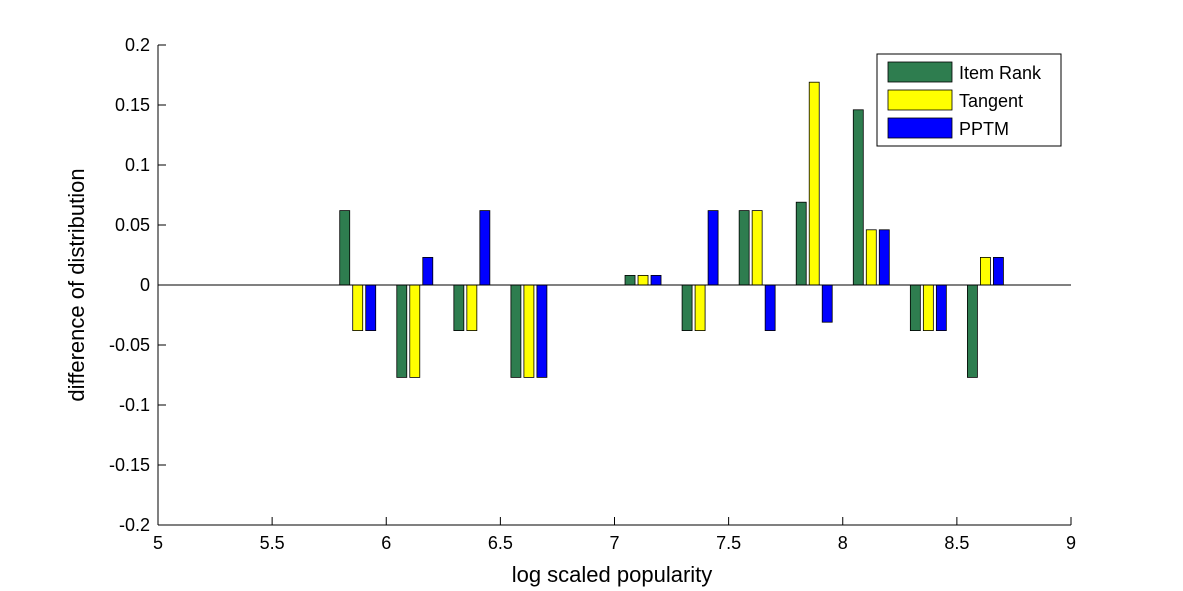  Describe the element at coordinates (137, 45) in the screenshot. I see `y-tick-label: 0.2` at that location.